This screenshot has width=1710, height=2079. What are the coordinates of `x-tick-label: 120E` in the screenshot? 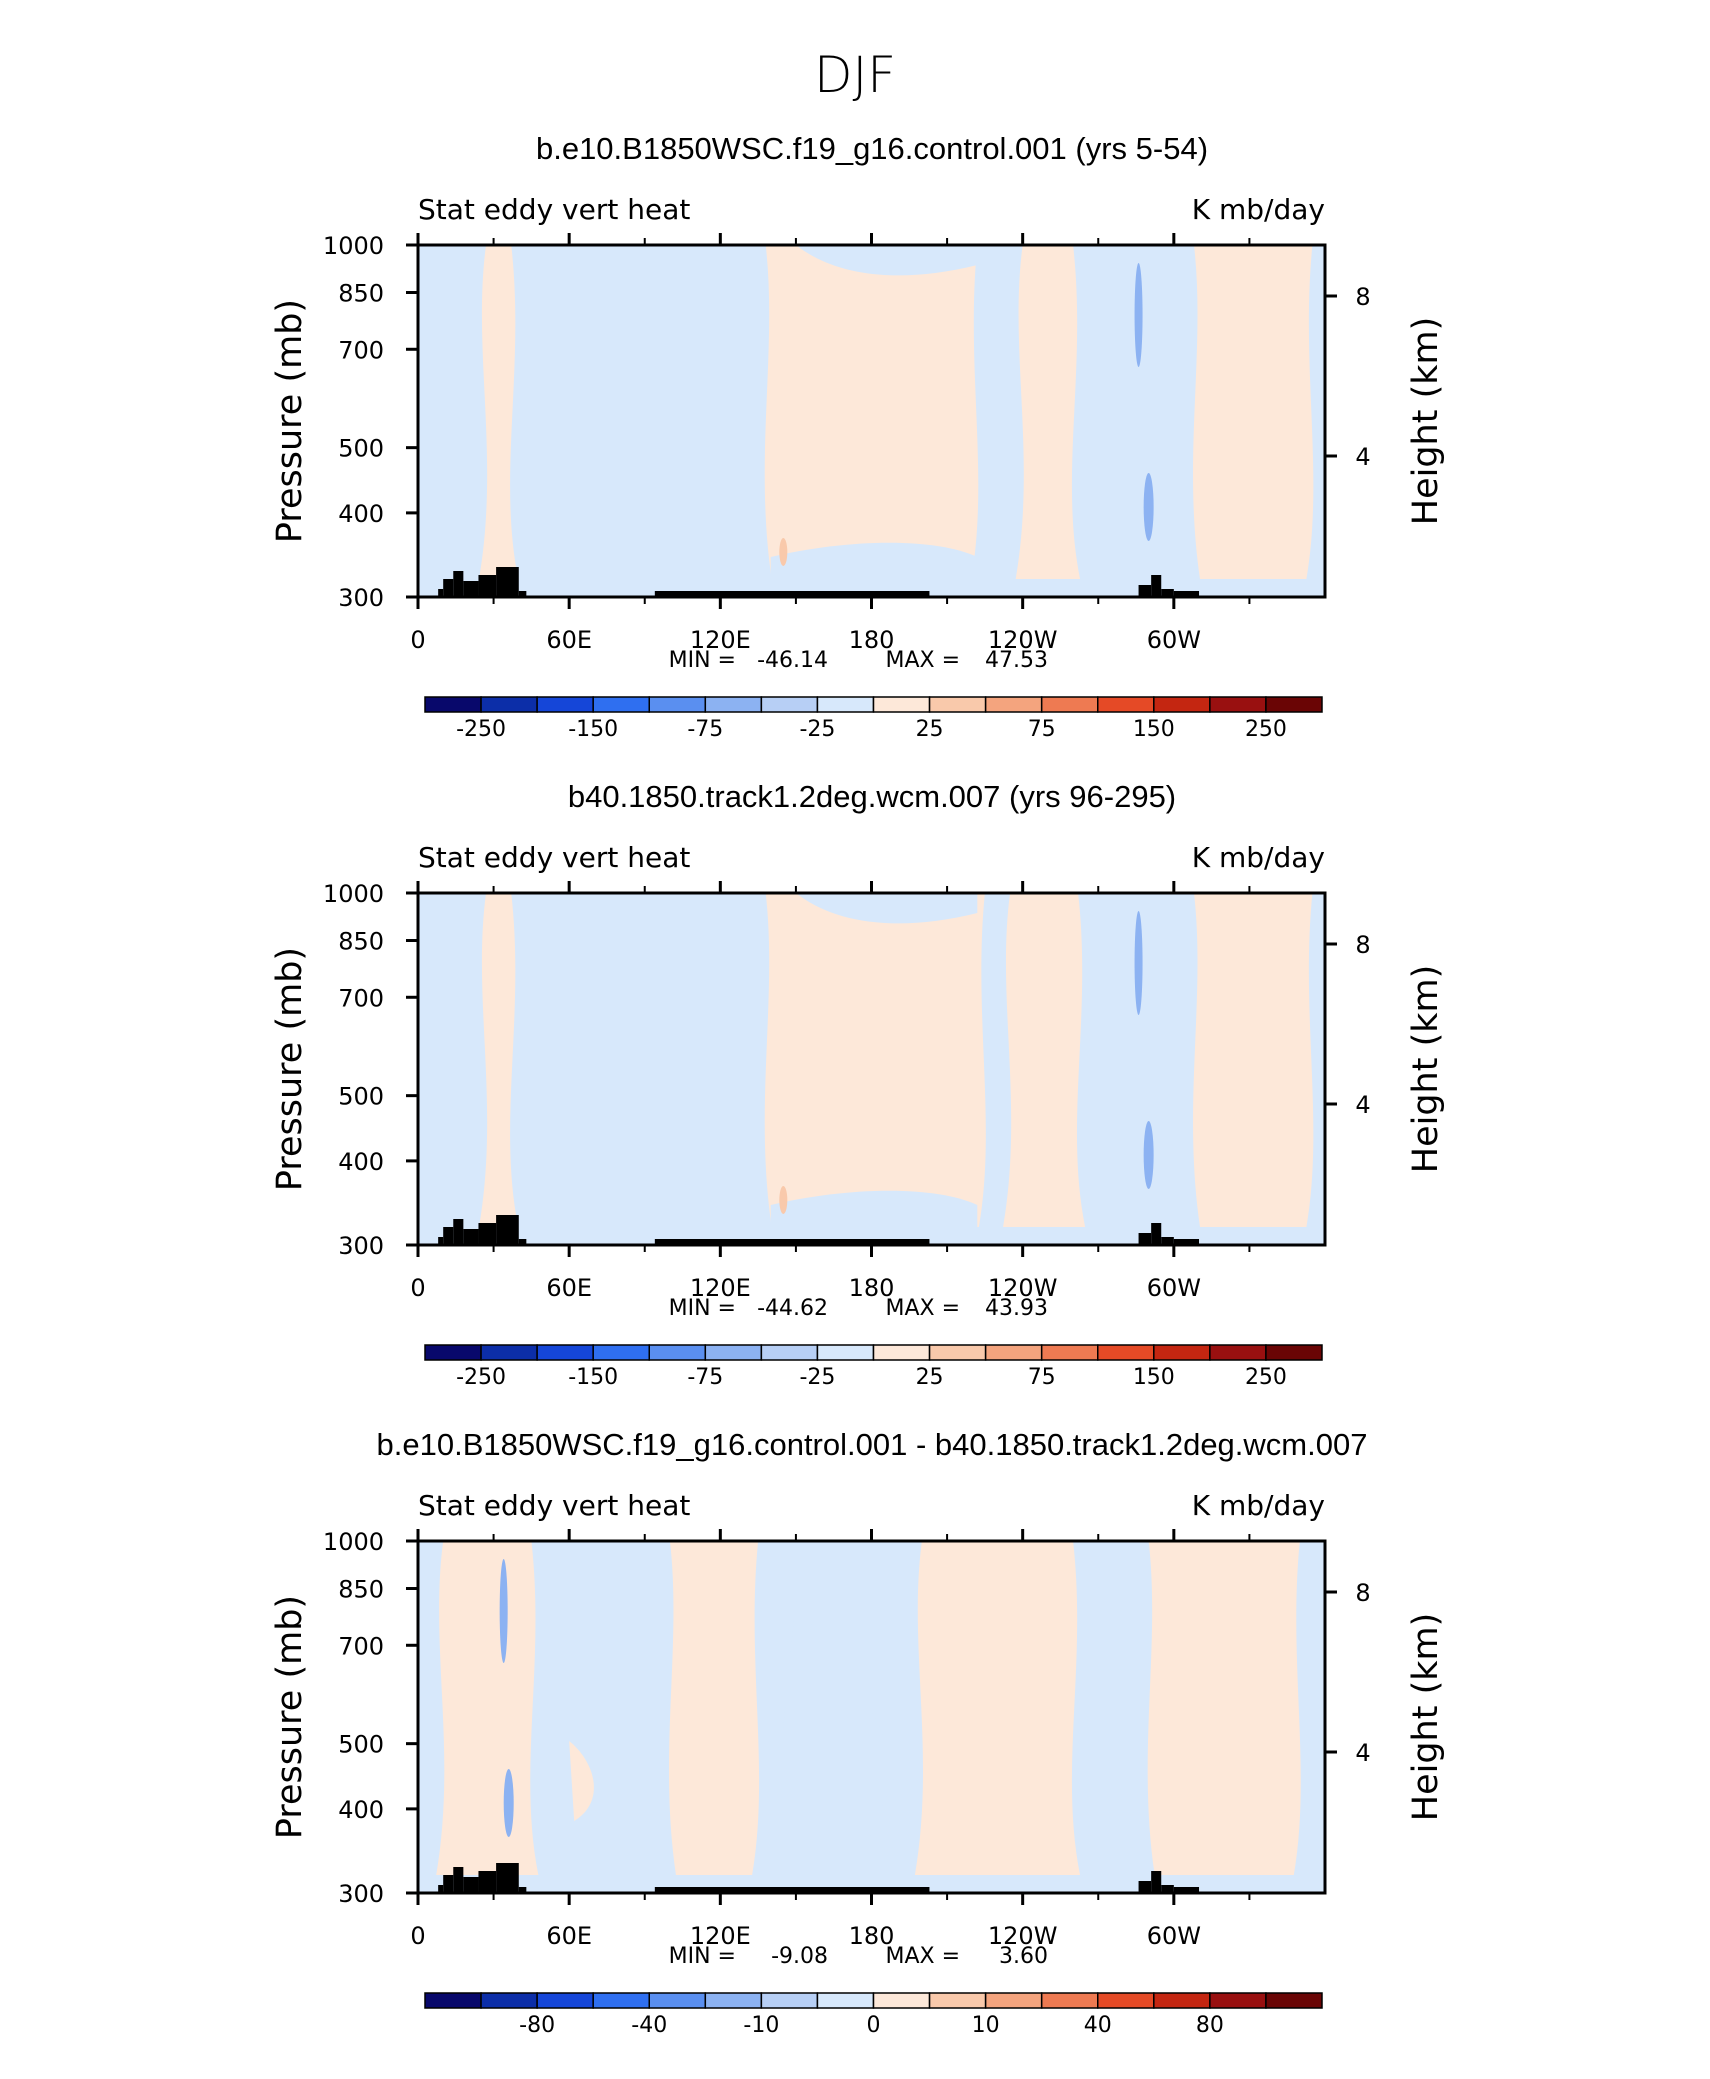 It's located at (720, 1936).